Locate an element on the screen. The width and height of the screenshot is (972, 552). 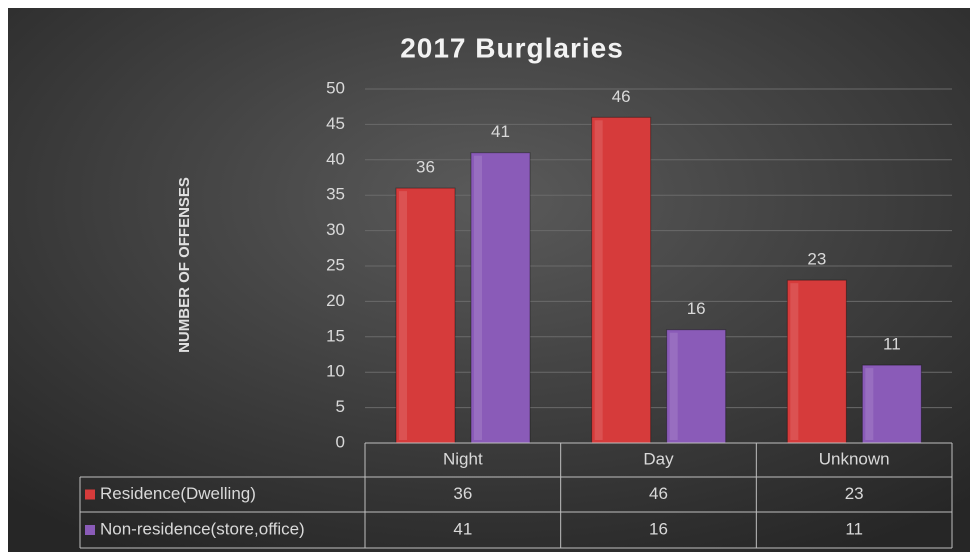
table-value: 16 is located at coordinates (658, 528).